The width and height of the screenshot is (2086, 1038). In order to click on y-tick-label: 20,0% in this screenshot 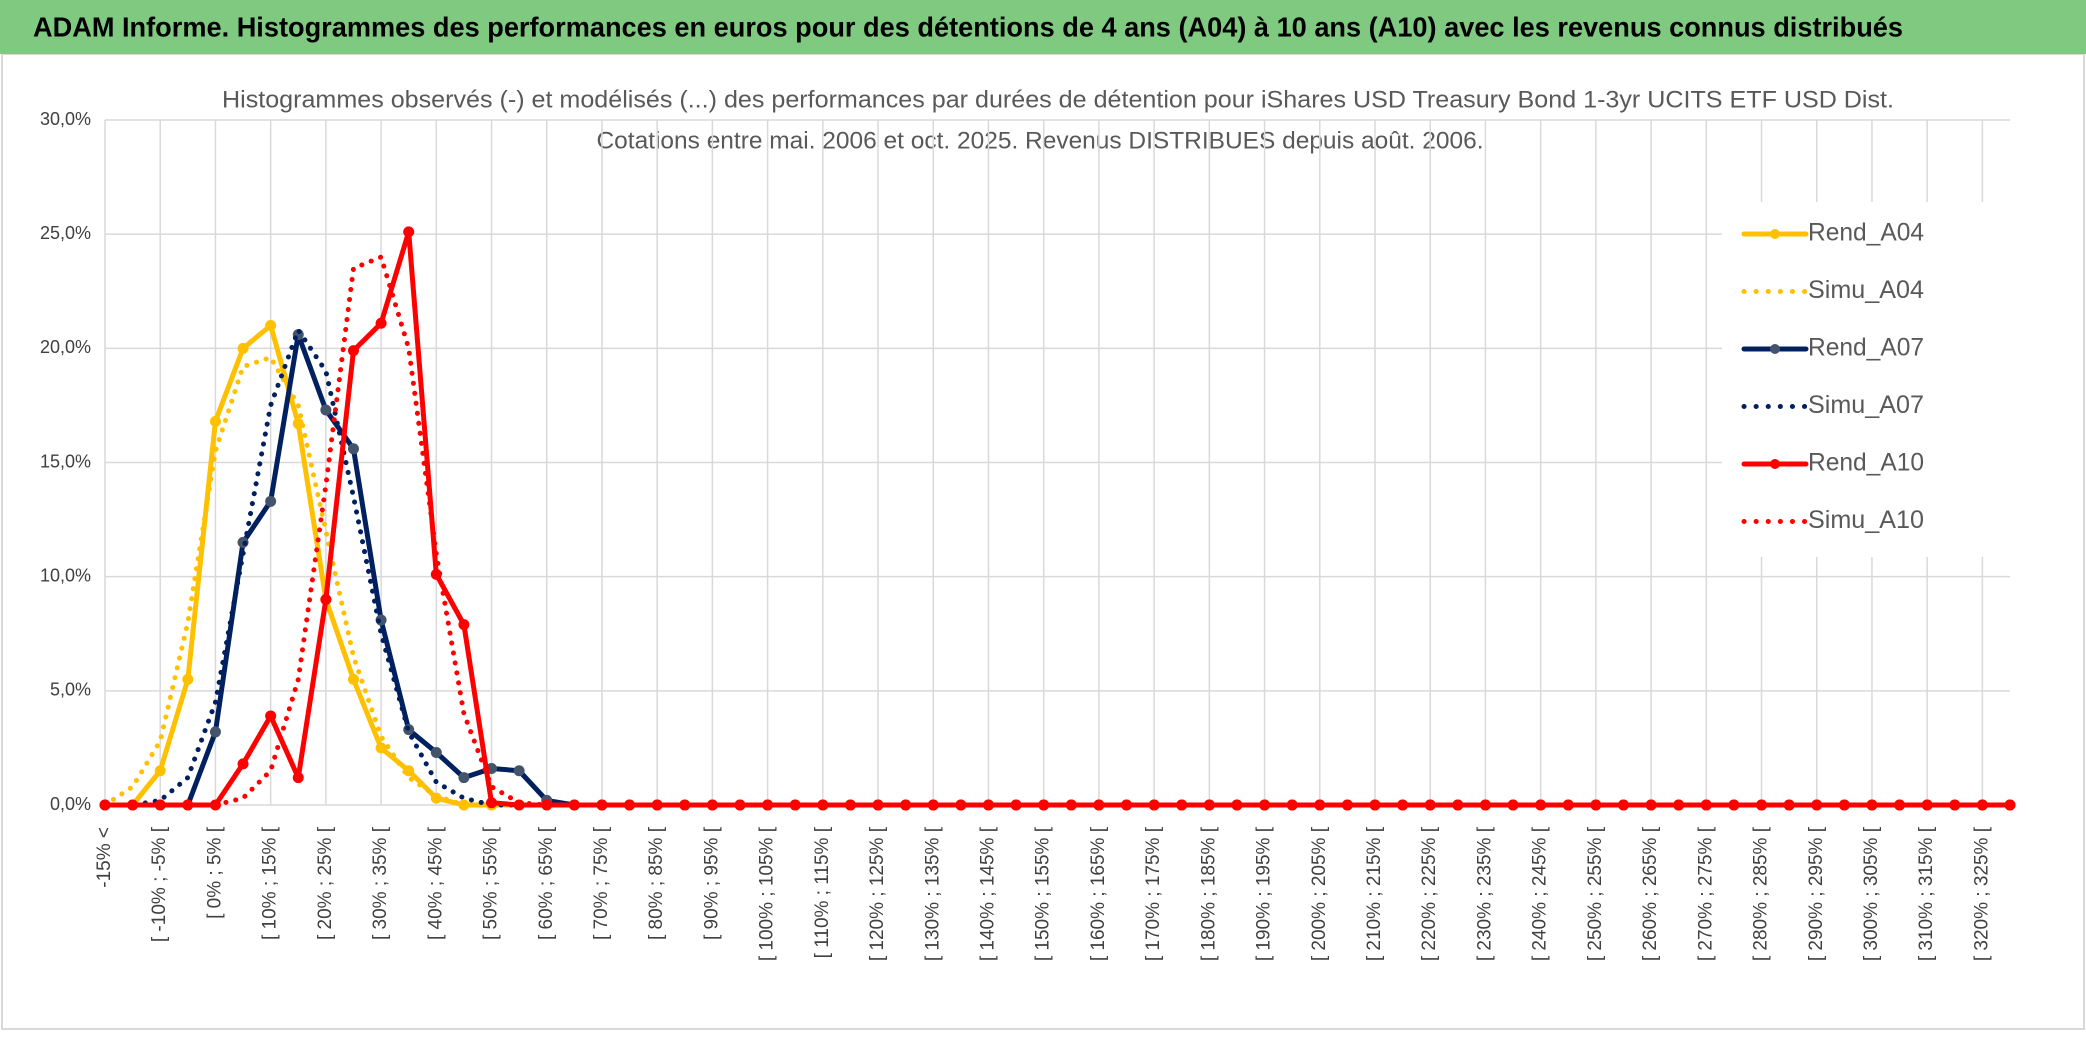, I will do `click(65, 347)`.